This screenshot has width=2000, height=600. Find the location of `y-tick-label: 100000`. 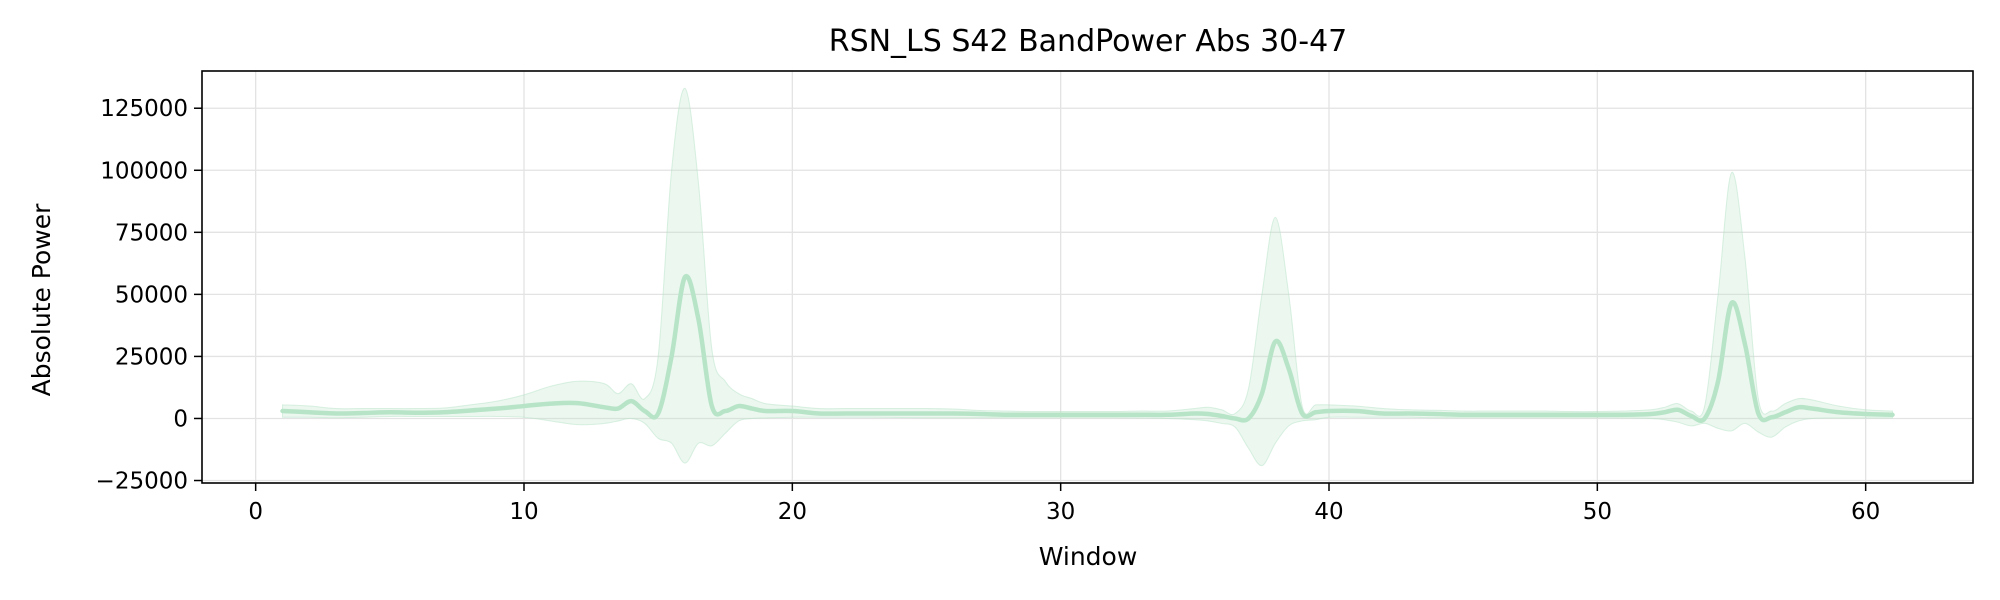

y-tick-label: 100000 is located at coordinates (144, 171).